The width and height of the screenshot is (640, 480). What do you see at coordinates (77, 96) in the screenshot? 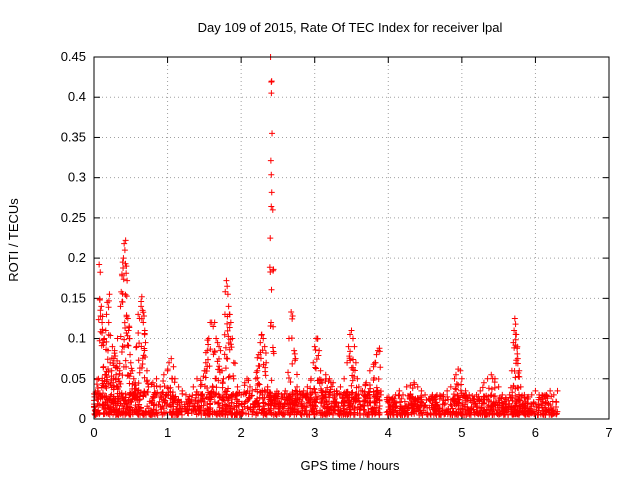
I see `y-tick-label: 0.4` at bounding box center [77, 96].